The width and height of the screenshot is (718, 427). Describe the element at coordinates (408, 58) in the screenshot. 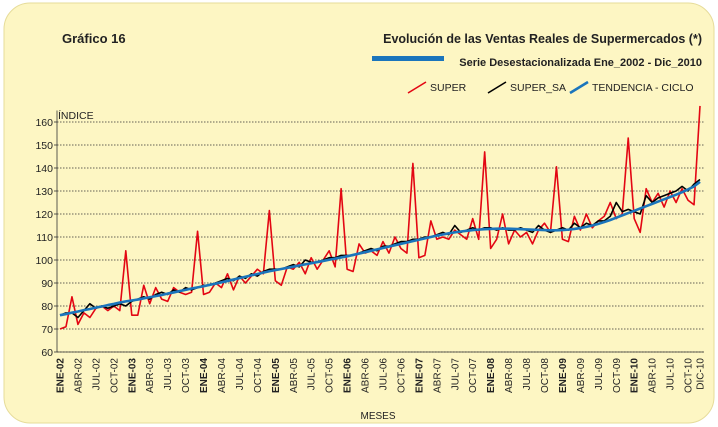

I see `title-bar` at that location.